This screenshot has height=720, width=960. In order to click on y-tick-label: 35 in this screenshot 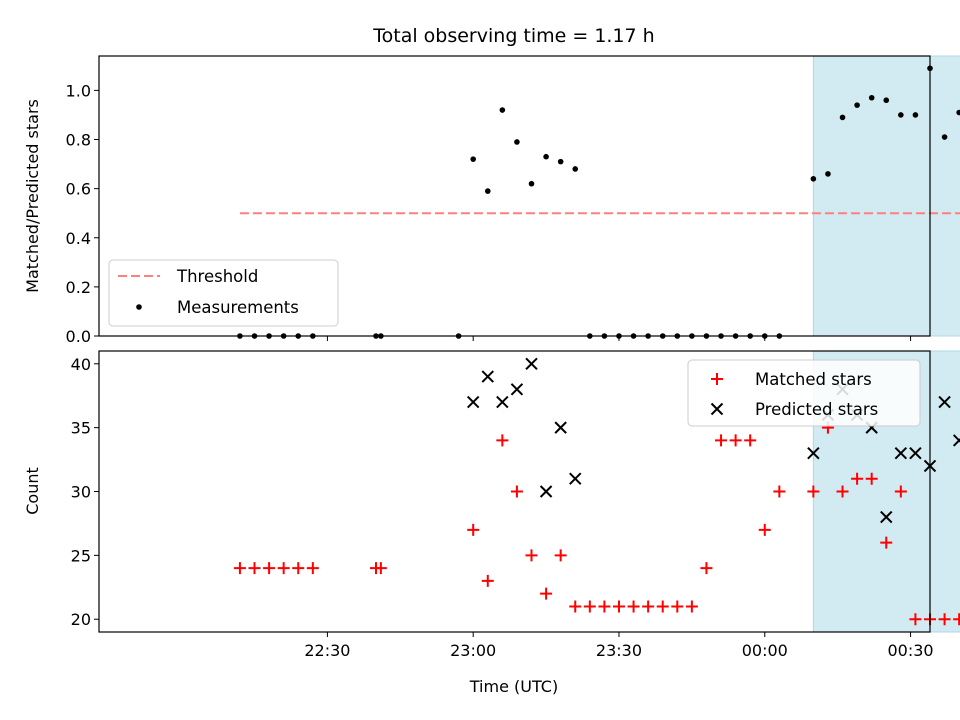, I will do `click(81, 428)`.